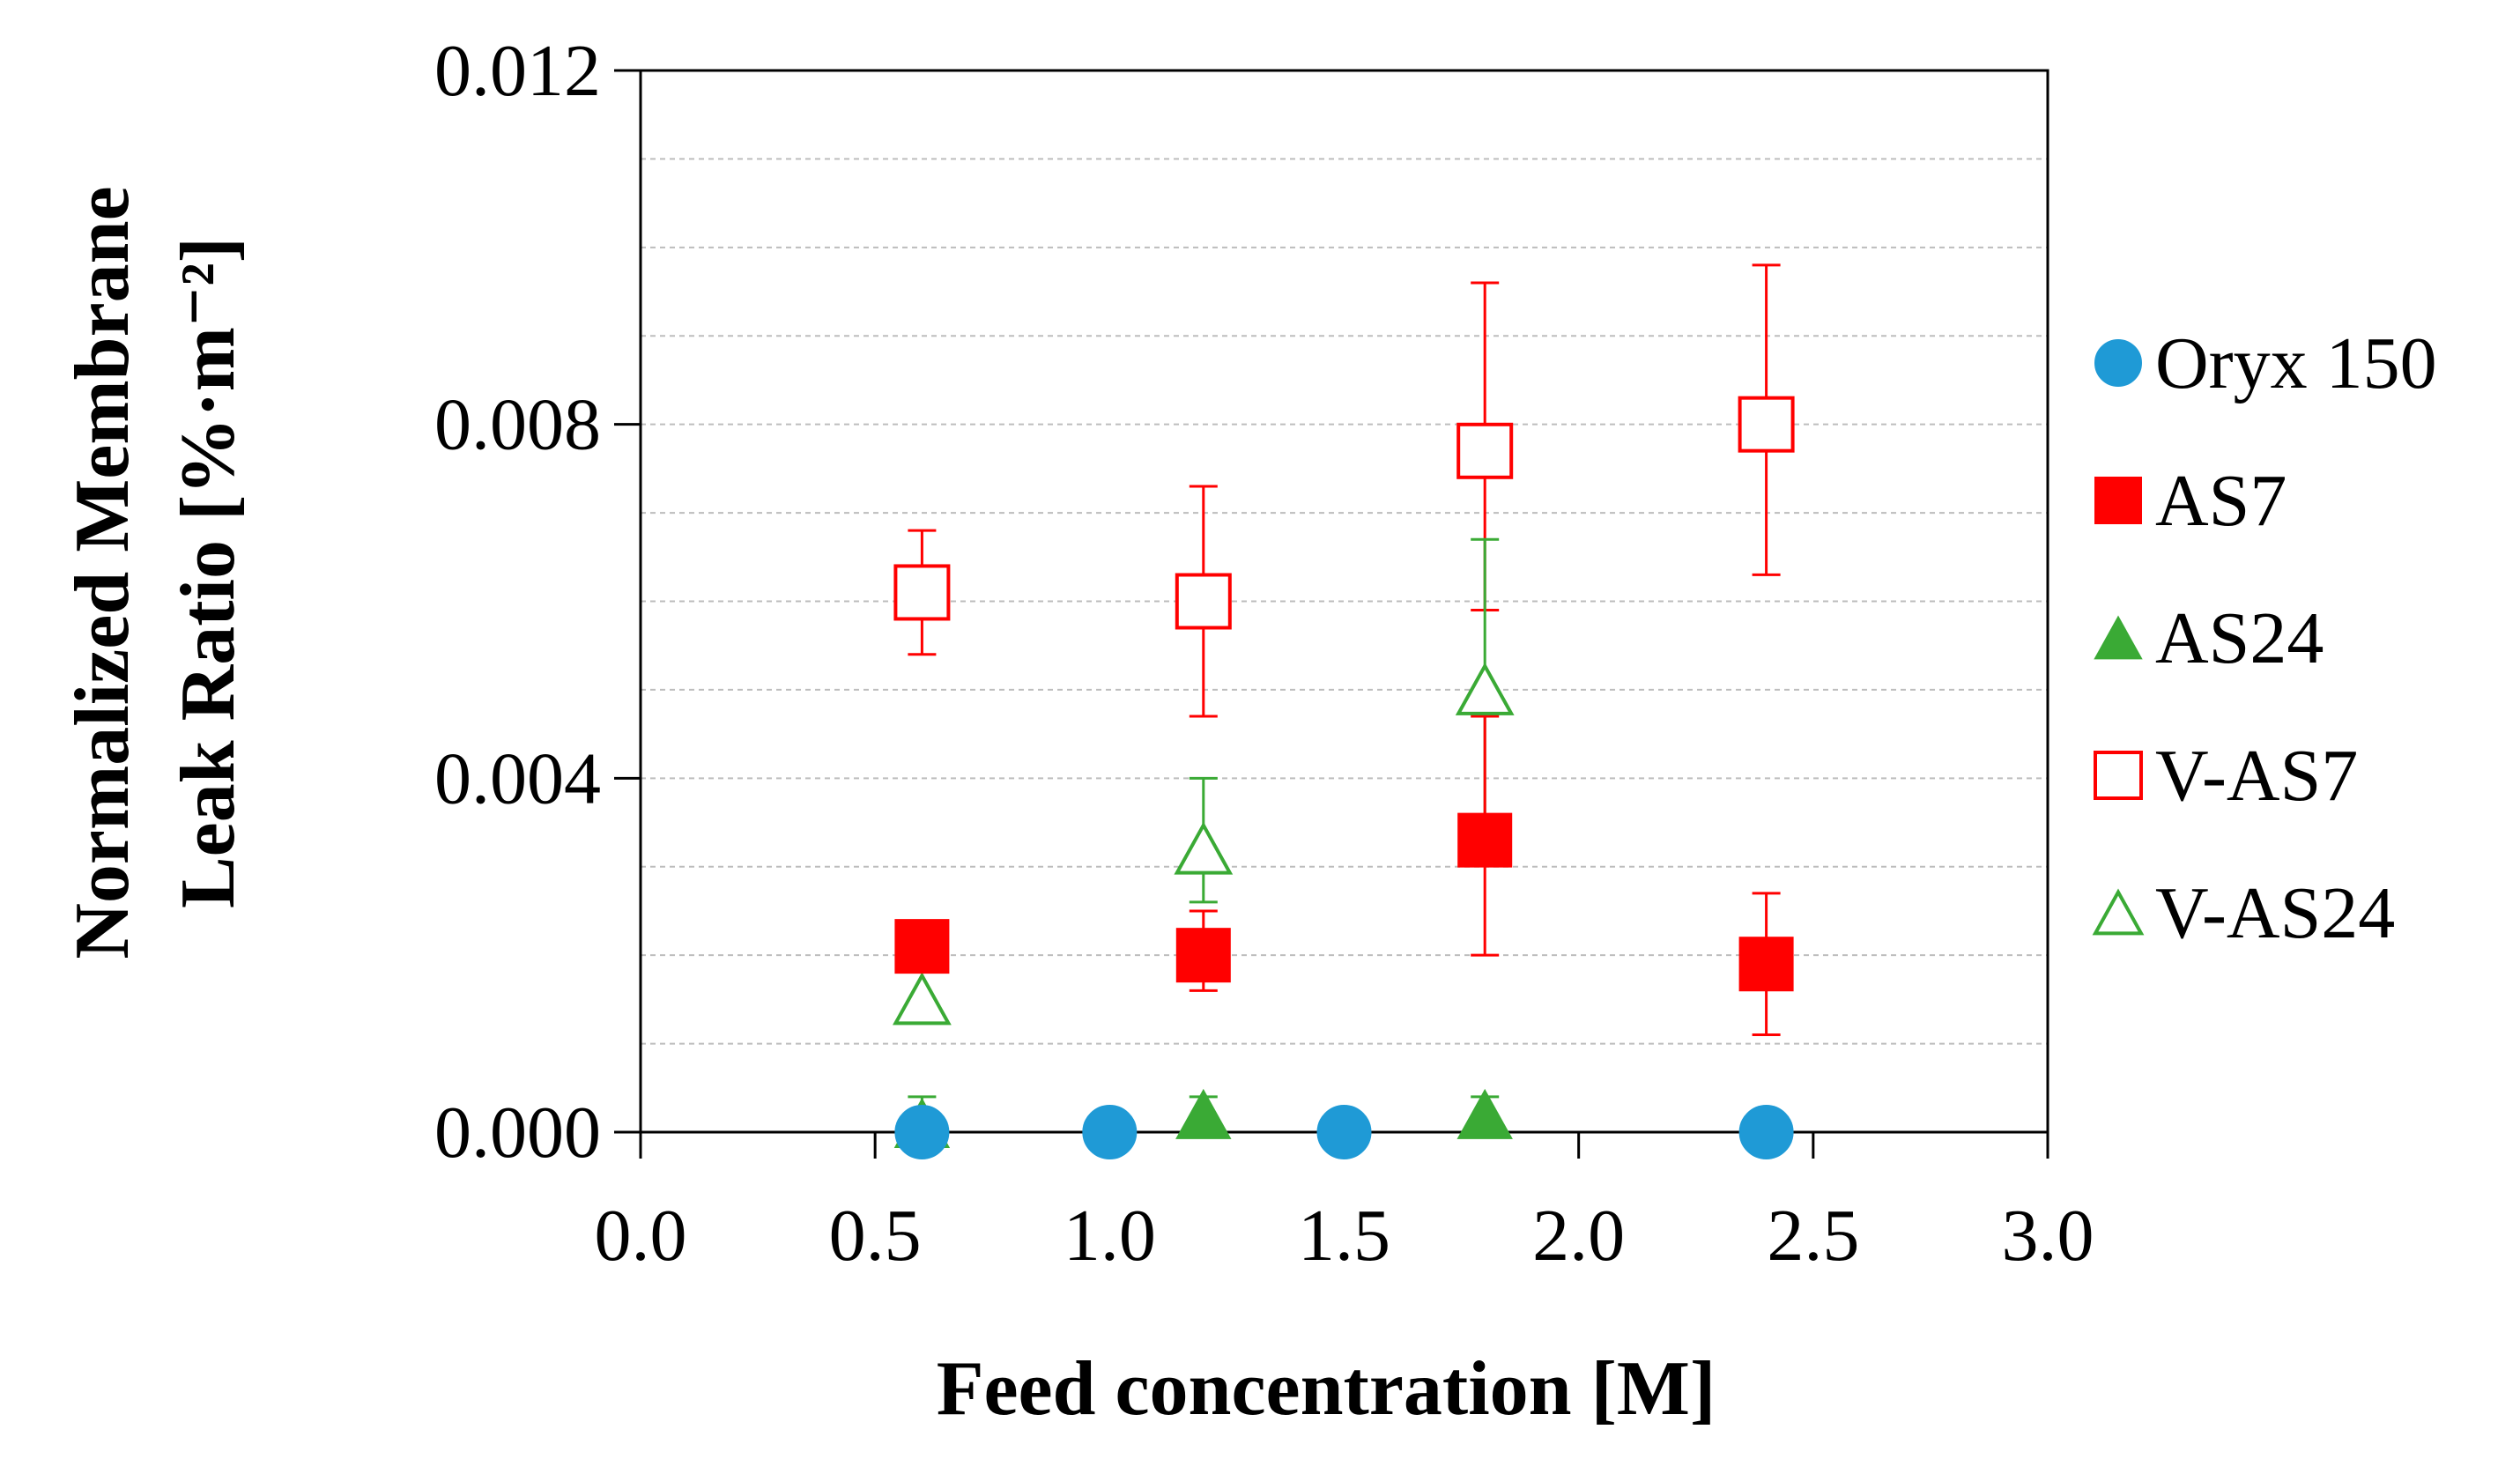  I want to click on x-tick-label: 2.0, so click(1578, 1236).